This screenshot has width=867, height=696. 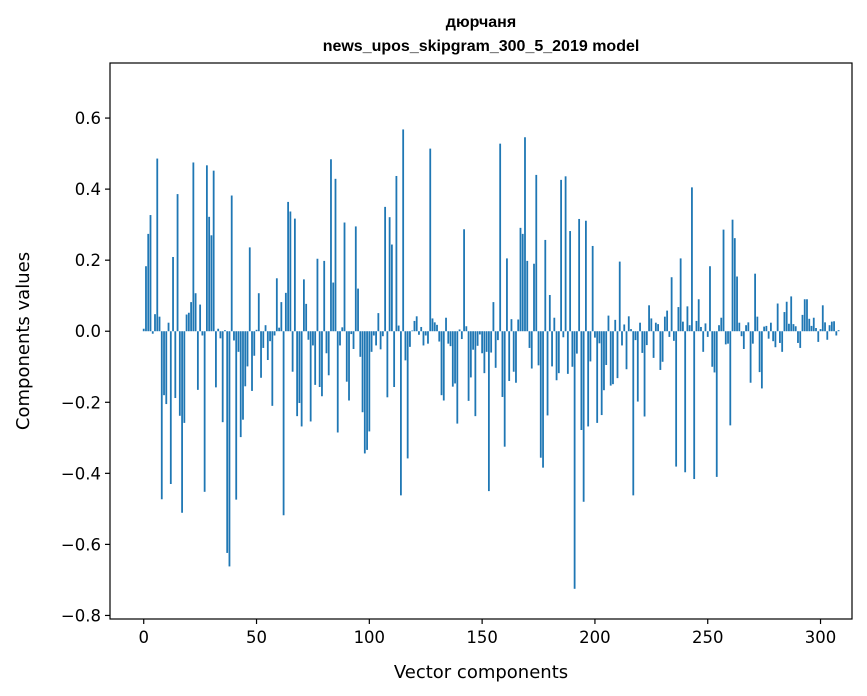 What do you see at coordinates (23, 341) in the screenshot?
I see `y-axis-label: Components values` at bounding box center [23, 341].